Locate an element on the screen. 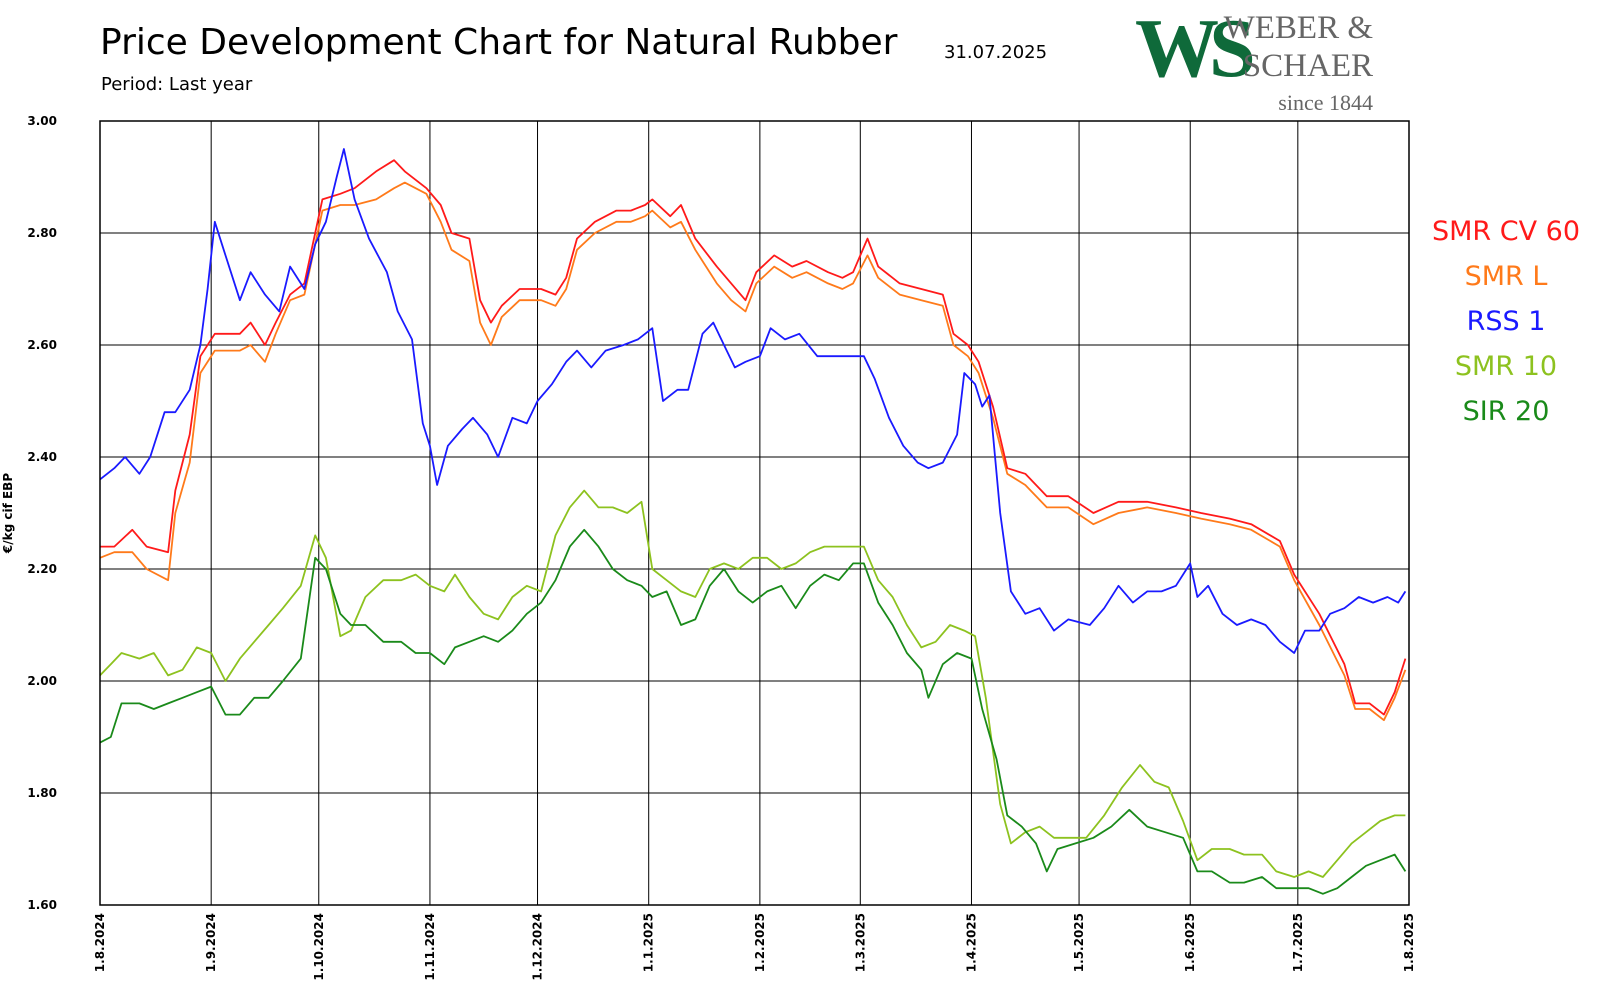 This screenshot has height=1000, width=1600. y-tick-label: 1.60 is located at coordinates (42, 905).